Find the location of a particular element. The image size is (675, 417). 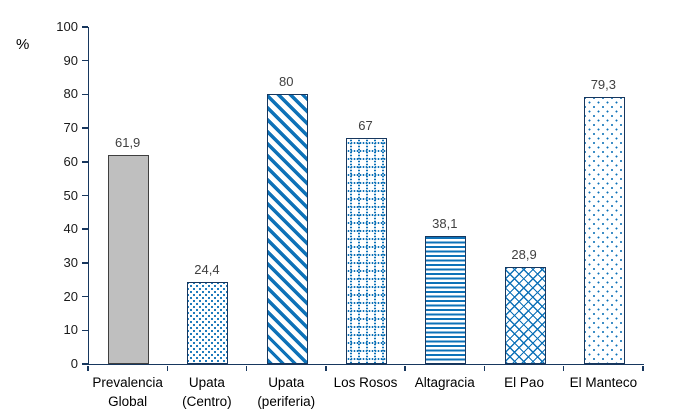

y-axis-tick-label: 50 is located at coordinates (70, 195).